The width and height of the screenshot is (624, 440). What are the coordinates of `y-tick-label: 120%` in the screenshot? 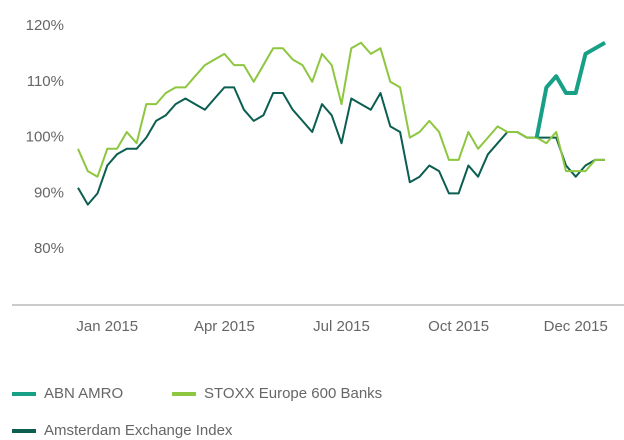 It's located at (45, 25).